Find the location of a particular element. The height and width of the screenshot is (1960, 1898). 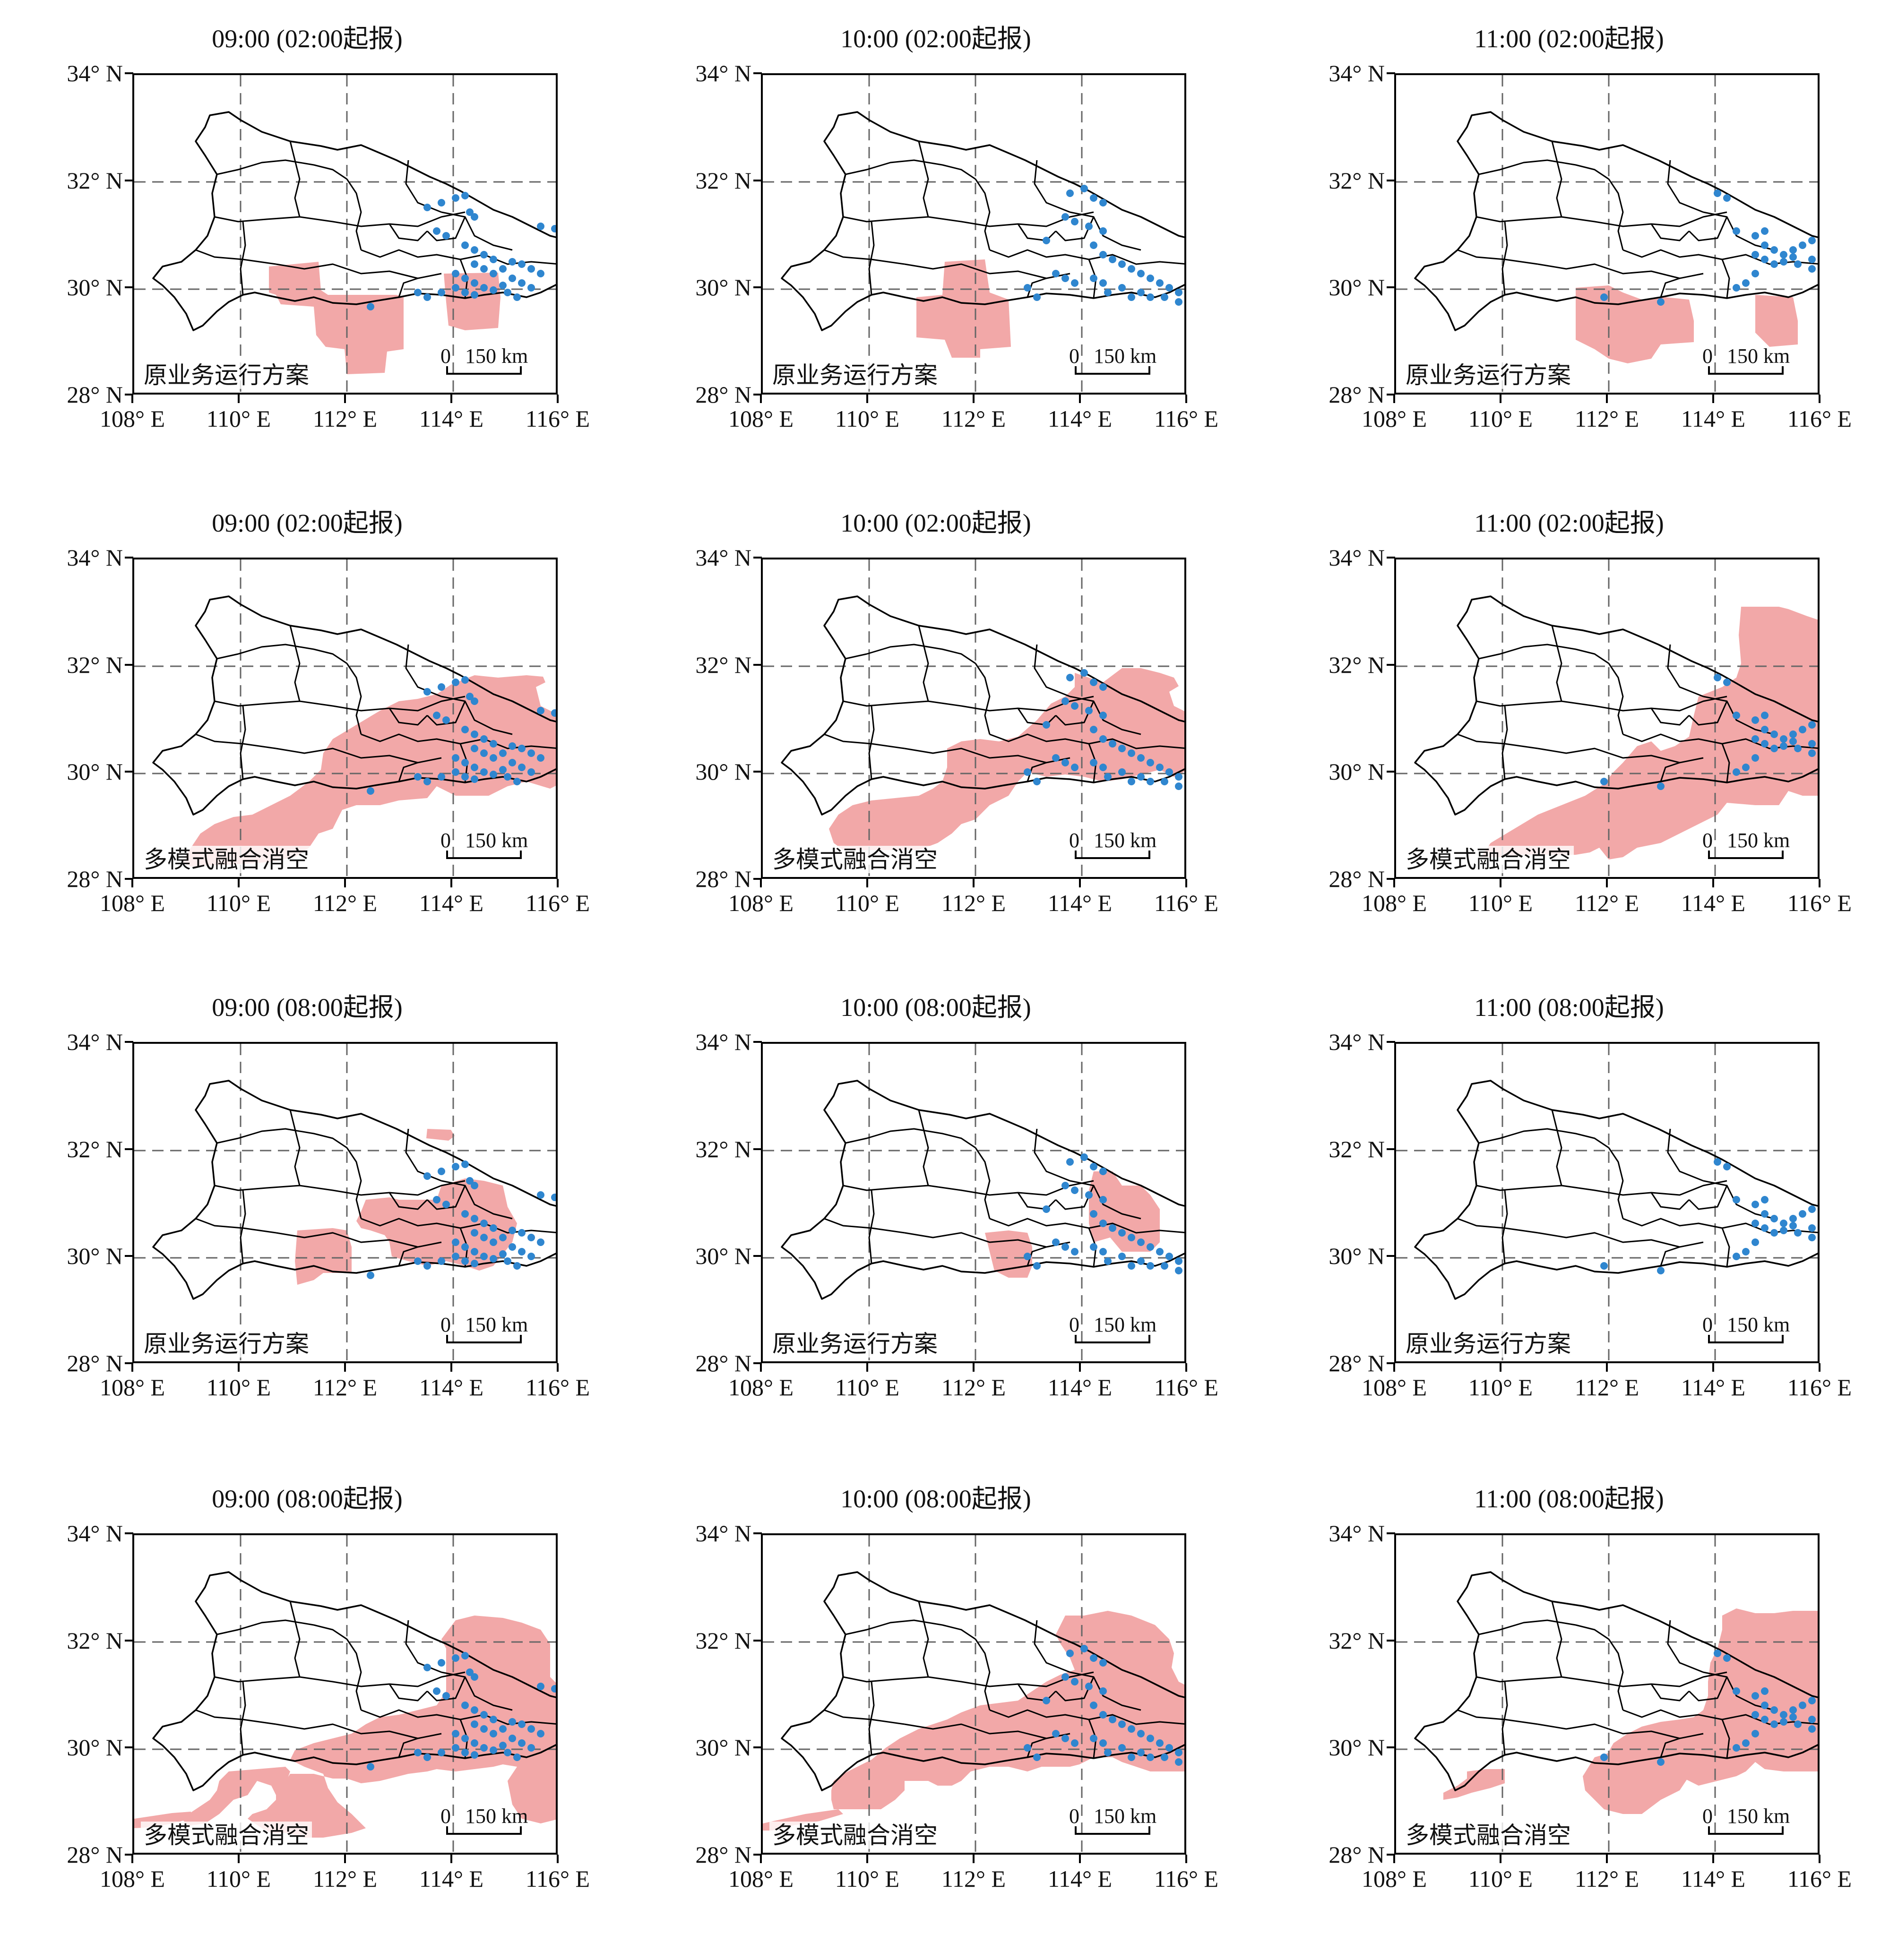

map-canvas is located at coordinates (1608, 718).